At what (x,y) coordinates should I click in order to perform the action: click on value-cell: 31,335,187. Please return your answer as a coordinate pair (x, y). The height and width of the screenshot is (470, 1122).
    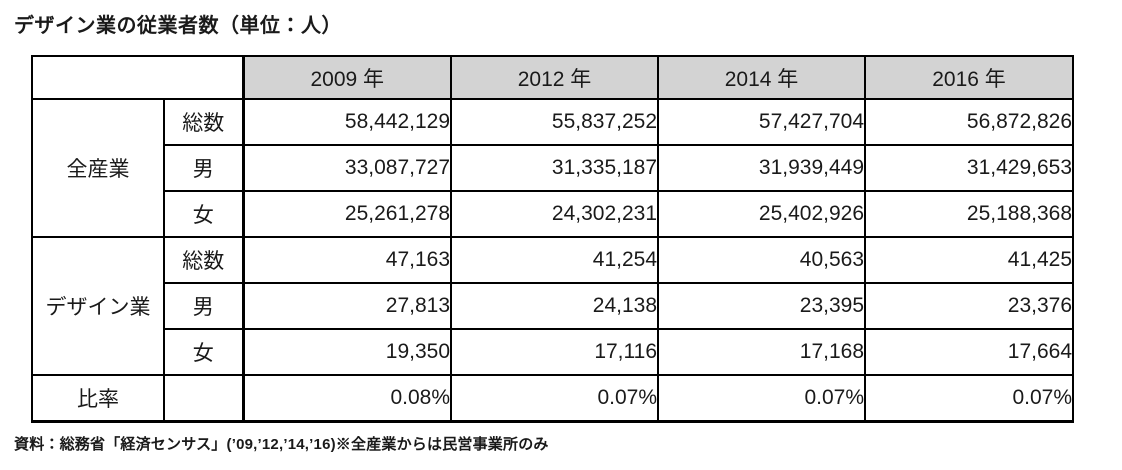
    Looking at the image, I should click on (554, 168).